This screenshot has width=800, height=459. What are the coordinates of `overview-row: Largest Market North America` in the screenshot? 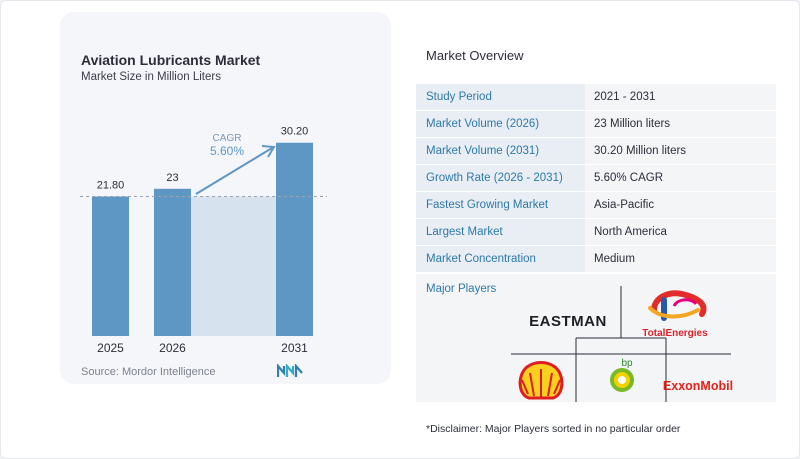 It's located at (596, 232).